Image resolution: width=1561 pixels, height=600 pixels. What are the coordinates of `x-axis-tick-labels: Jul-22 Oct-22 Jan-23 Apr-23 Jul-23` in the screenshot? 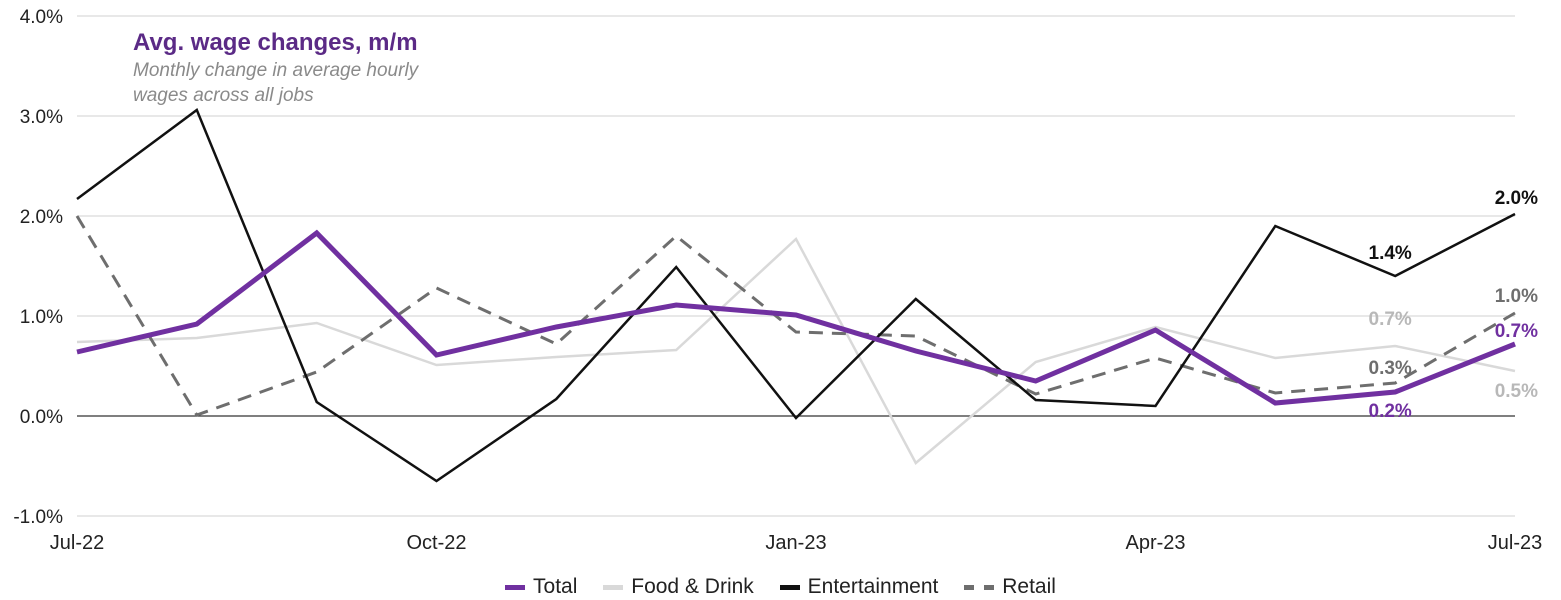 It's located at (796, 543).